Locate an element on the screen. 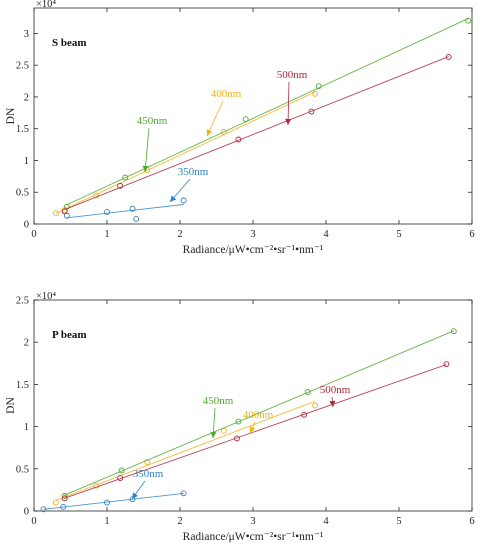  panel-label: S beam is located at coordinates (69, 43).